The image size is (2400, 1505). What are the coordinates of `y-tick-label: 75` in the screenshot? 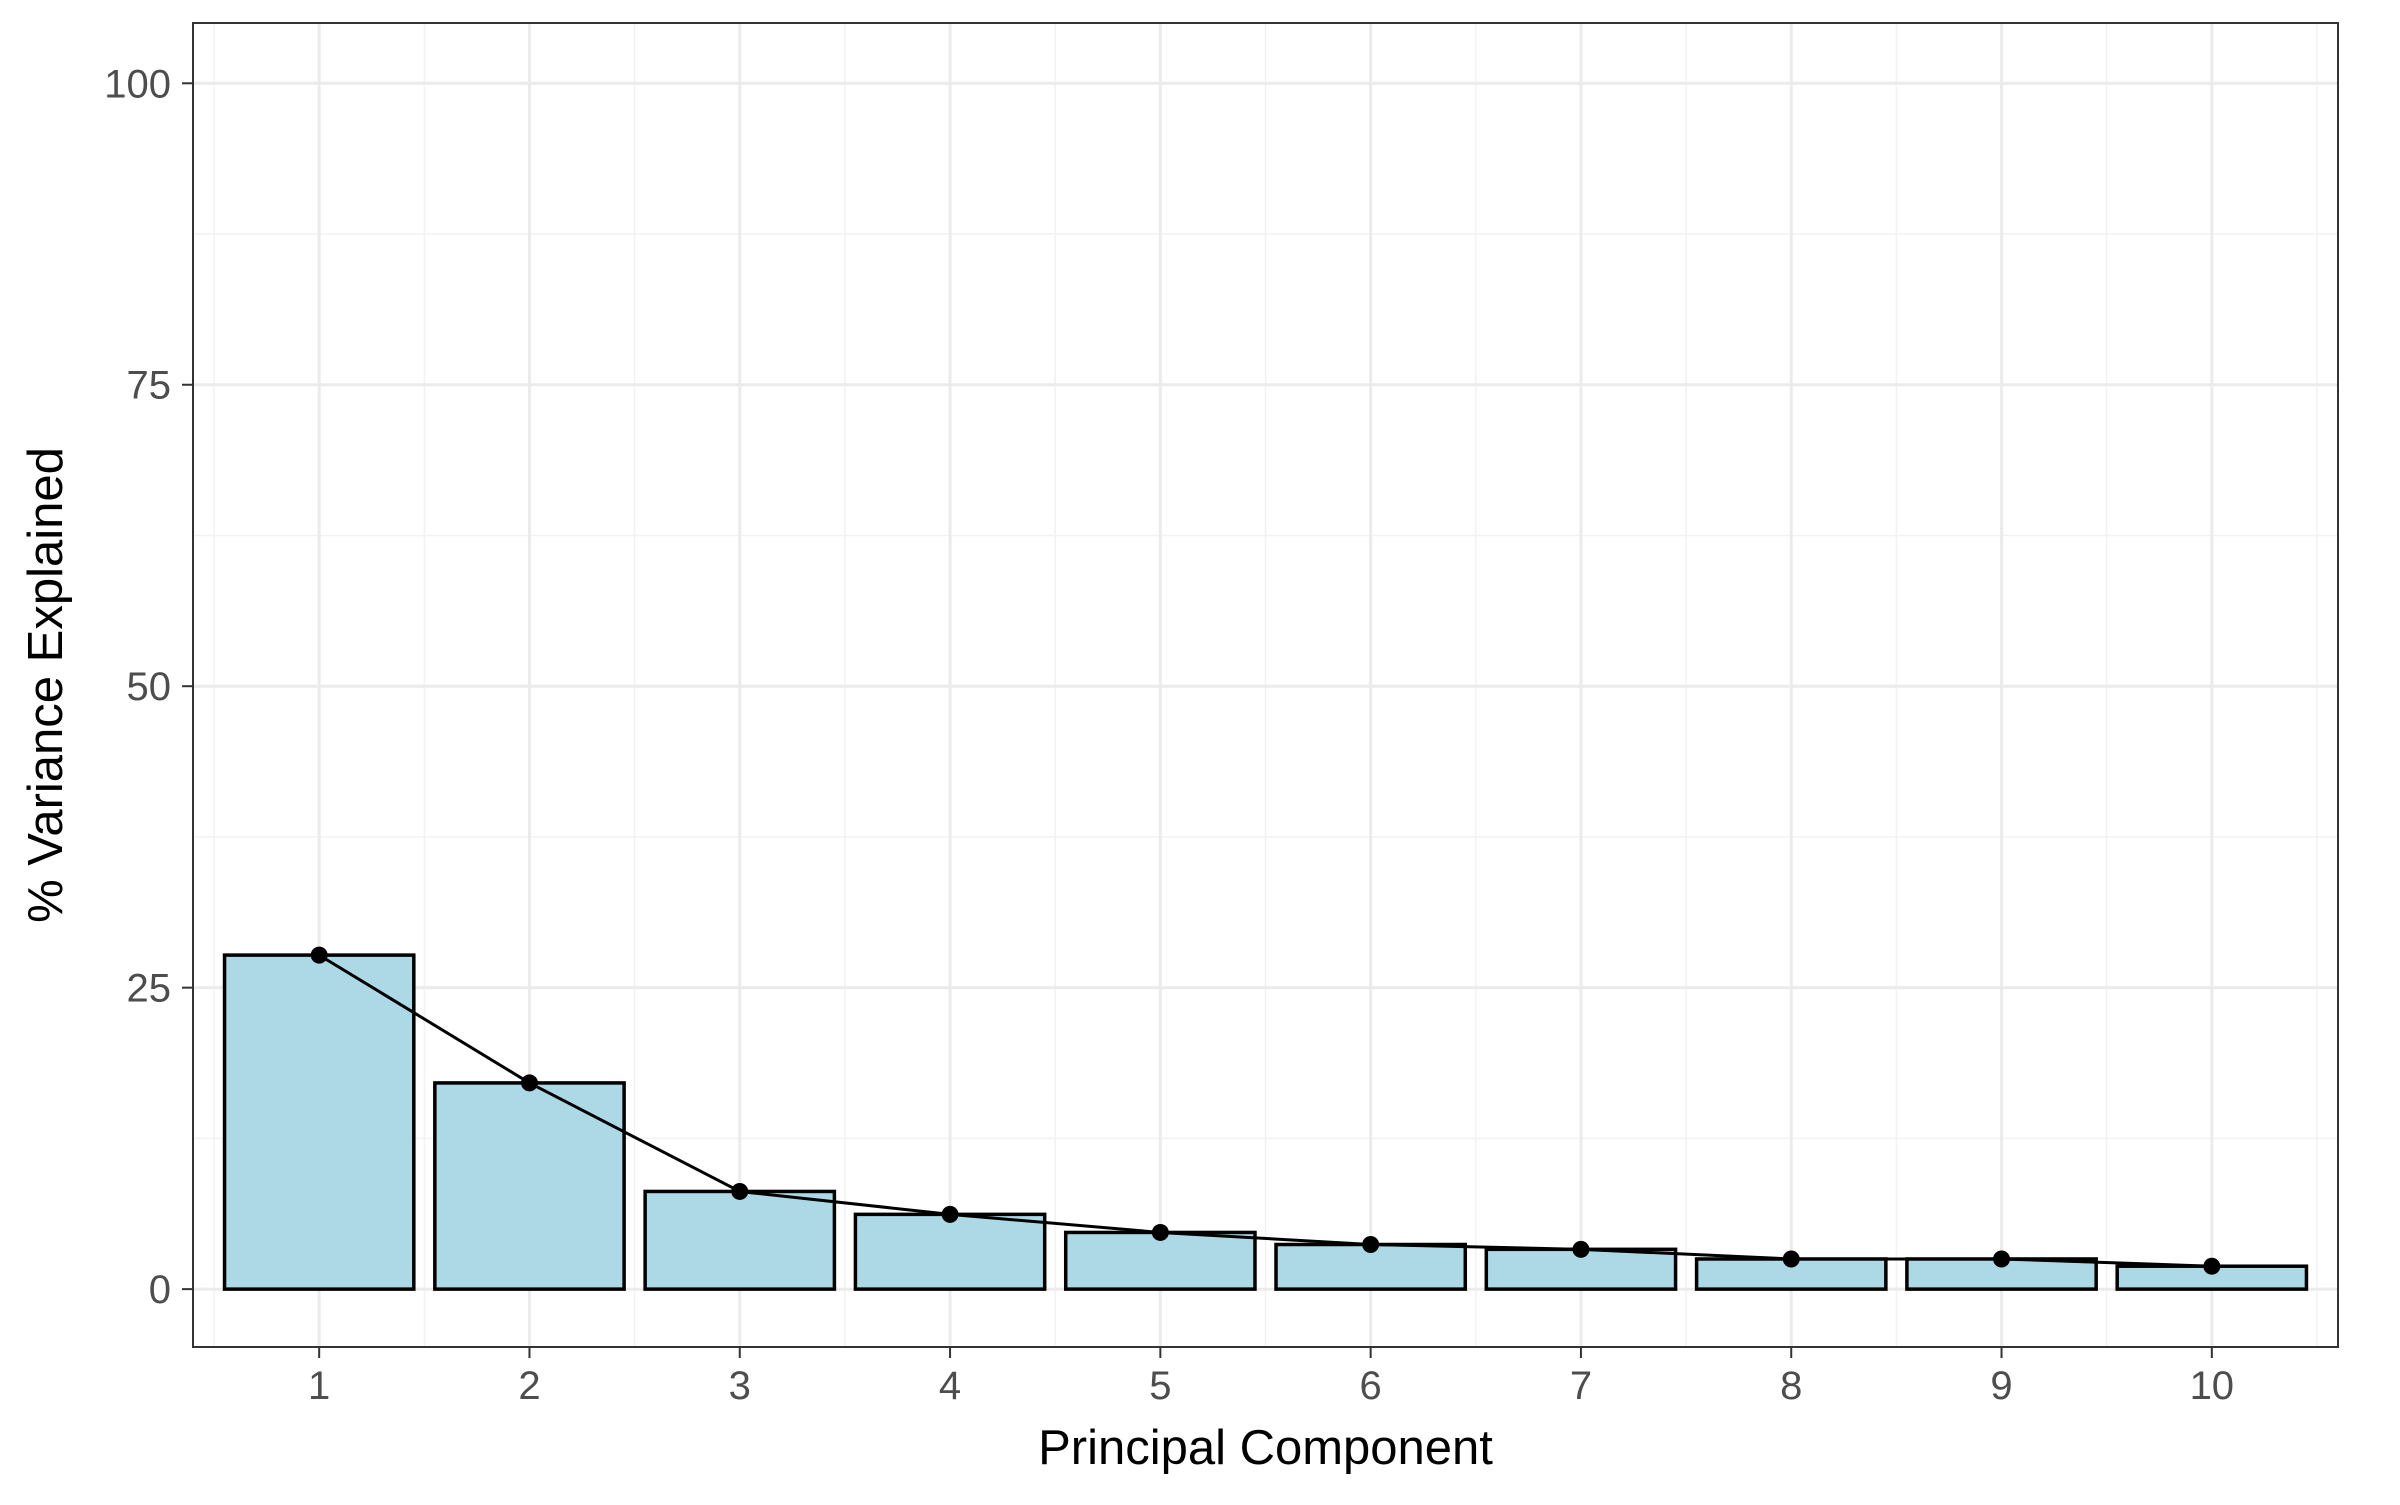 It's located at (149, 386).